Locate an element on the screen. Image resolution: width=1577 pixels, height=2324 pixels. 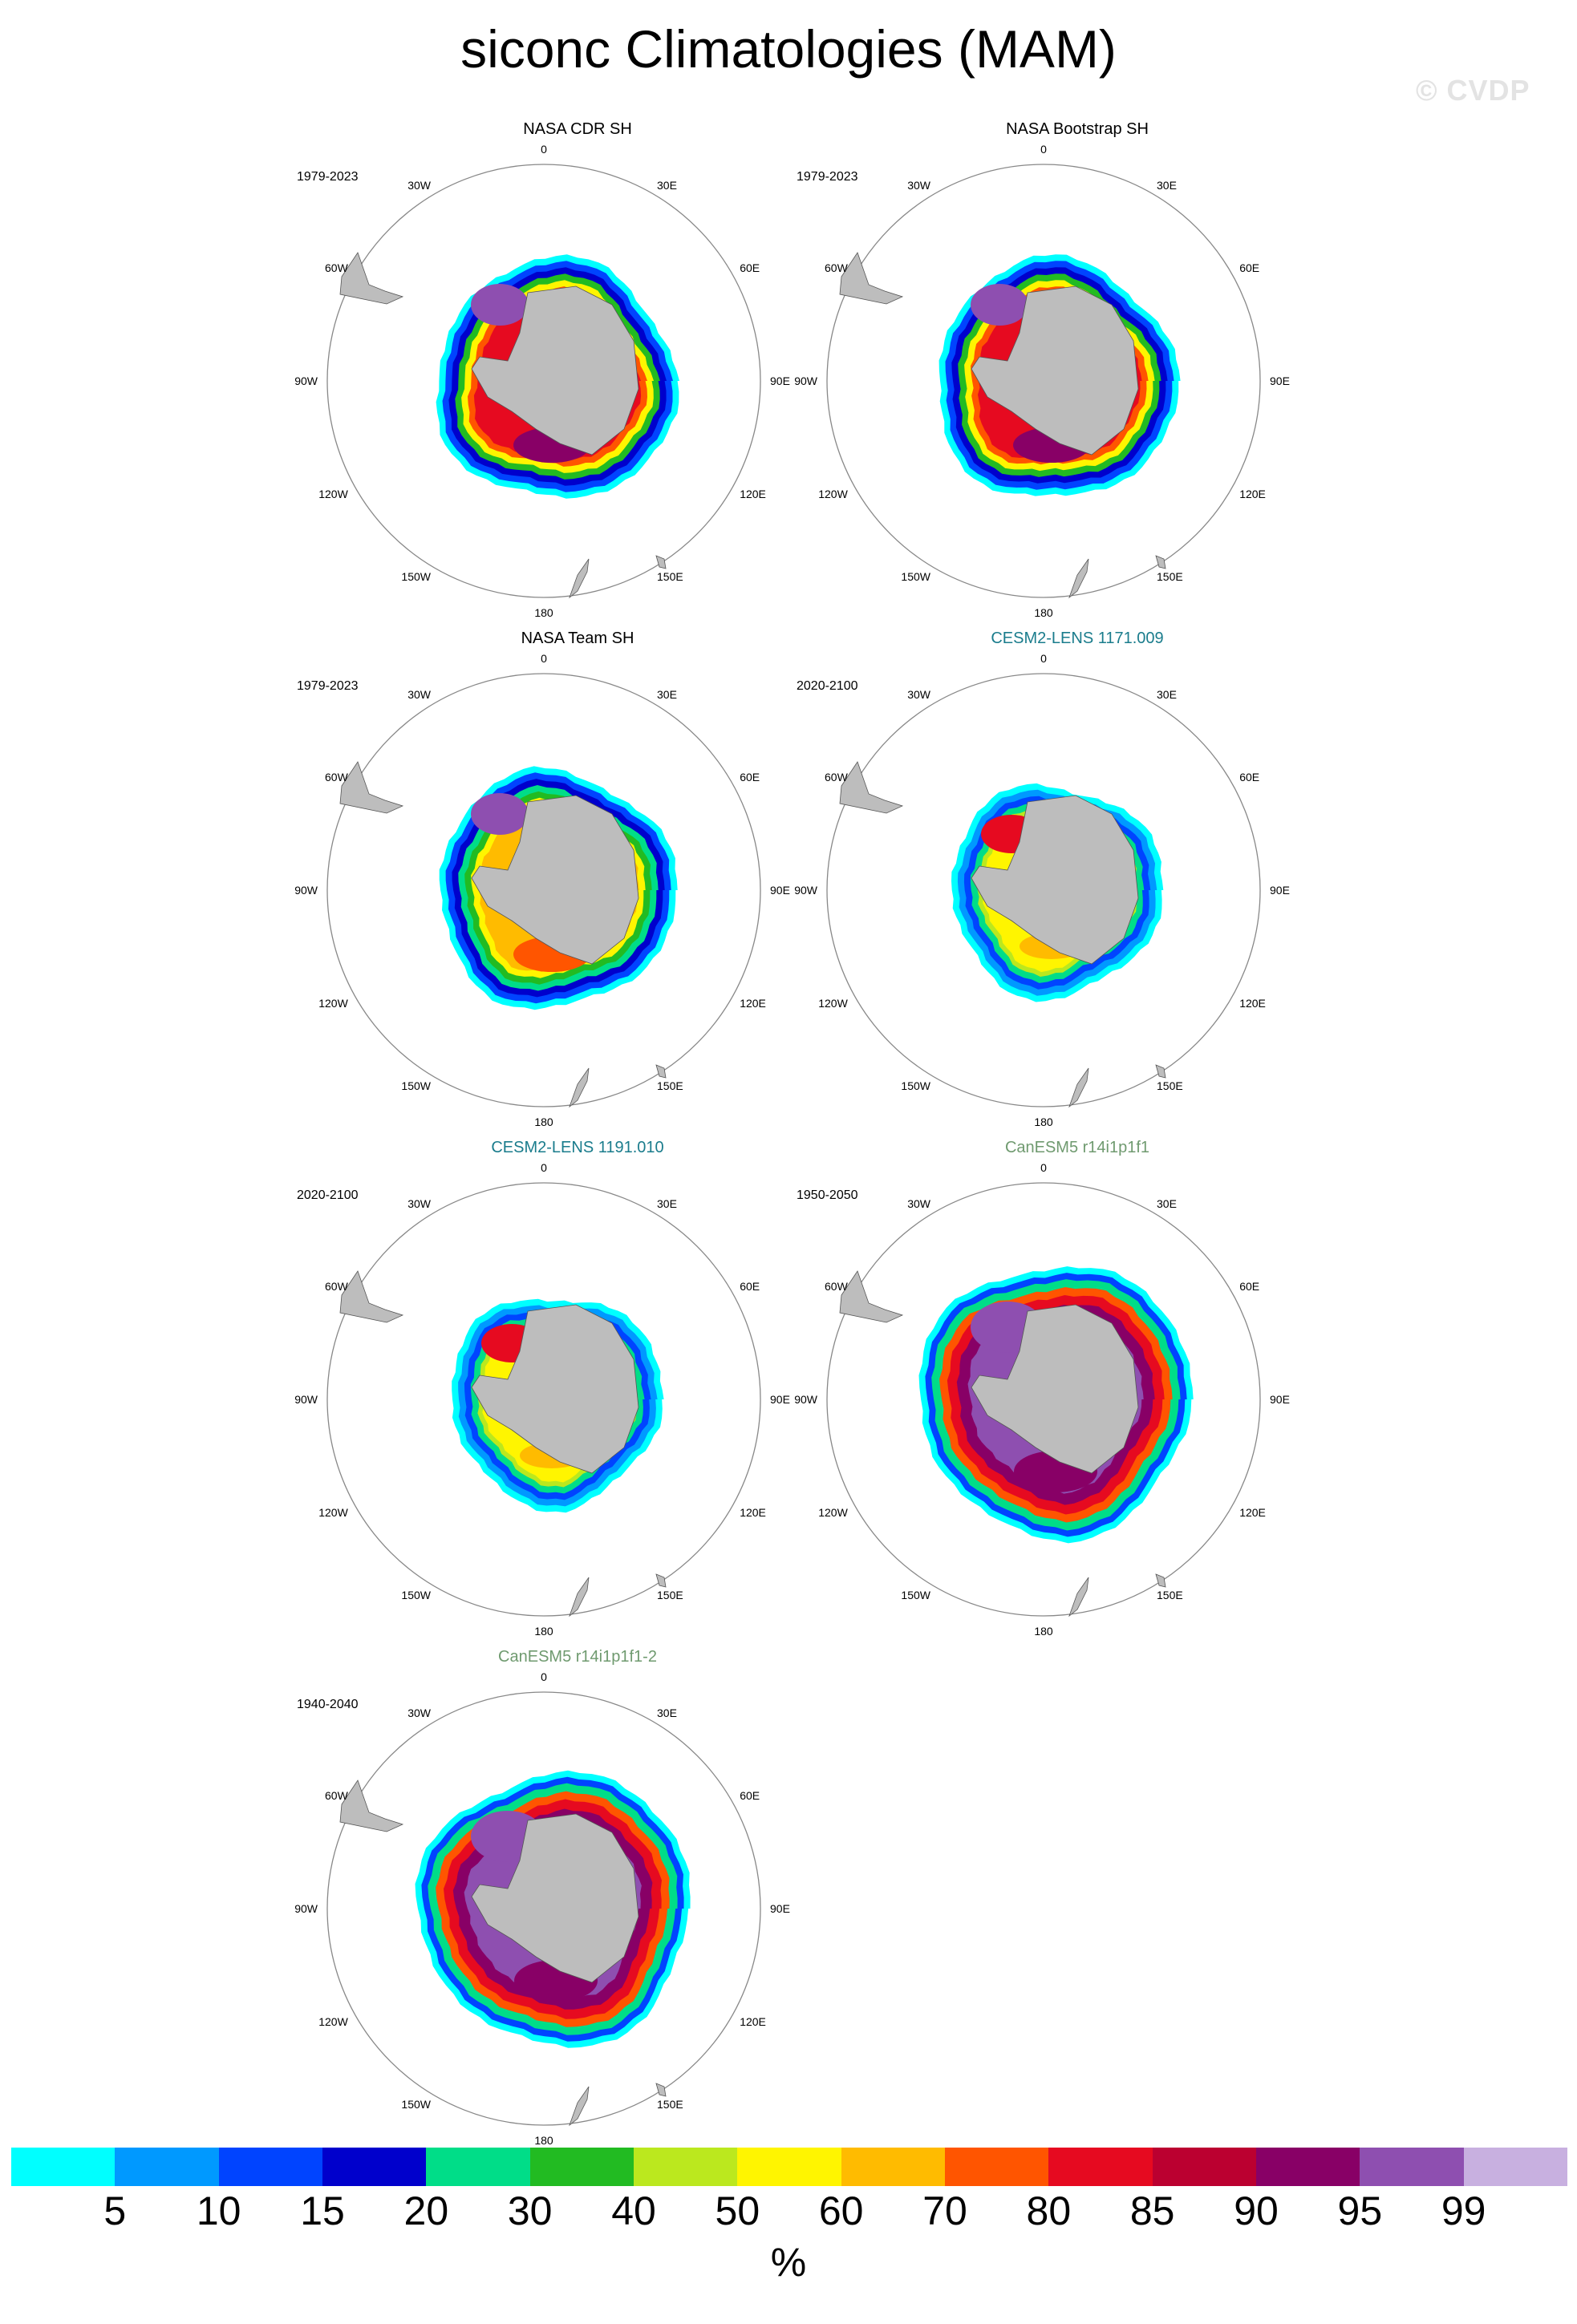
colorbar-tick-label: 20 is located at coordinates (426, 2210).